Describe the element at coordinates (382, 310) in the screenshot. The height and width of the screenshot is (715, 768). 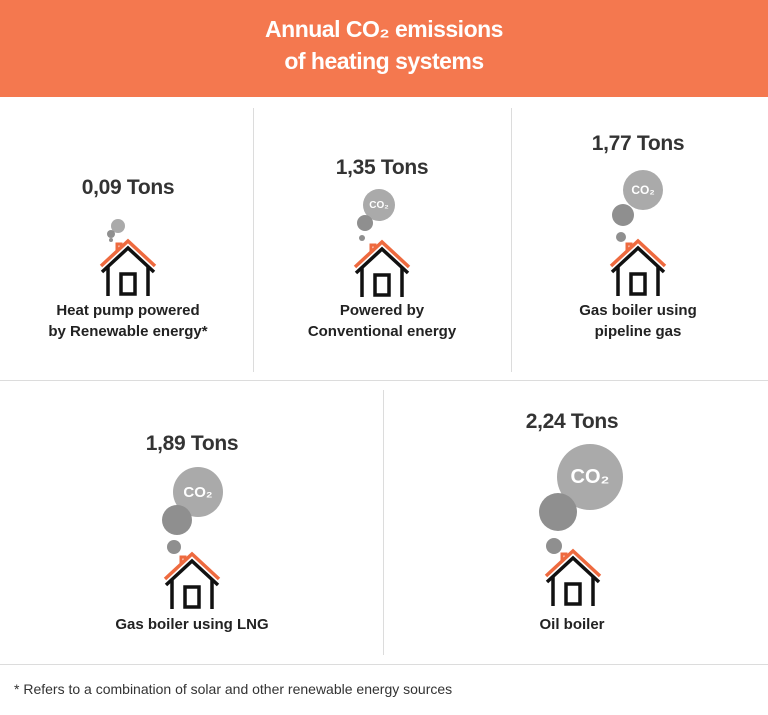
I see `panel-label: Powered by` at that location.